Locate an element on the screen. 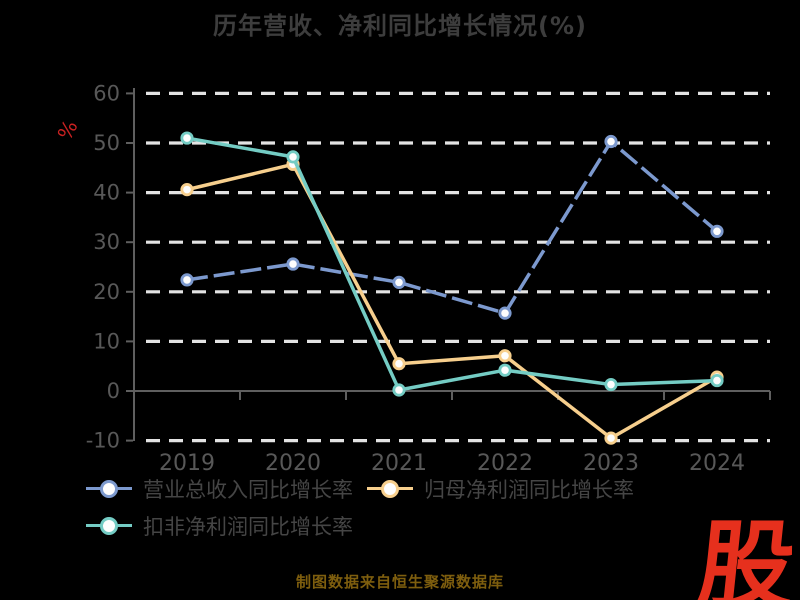 Image resolution: width=800 pixels, height=600 pixels. brand-logo: 股 is located at coordinates (746, 555).